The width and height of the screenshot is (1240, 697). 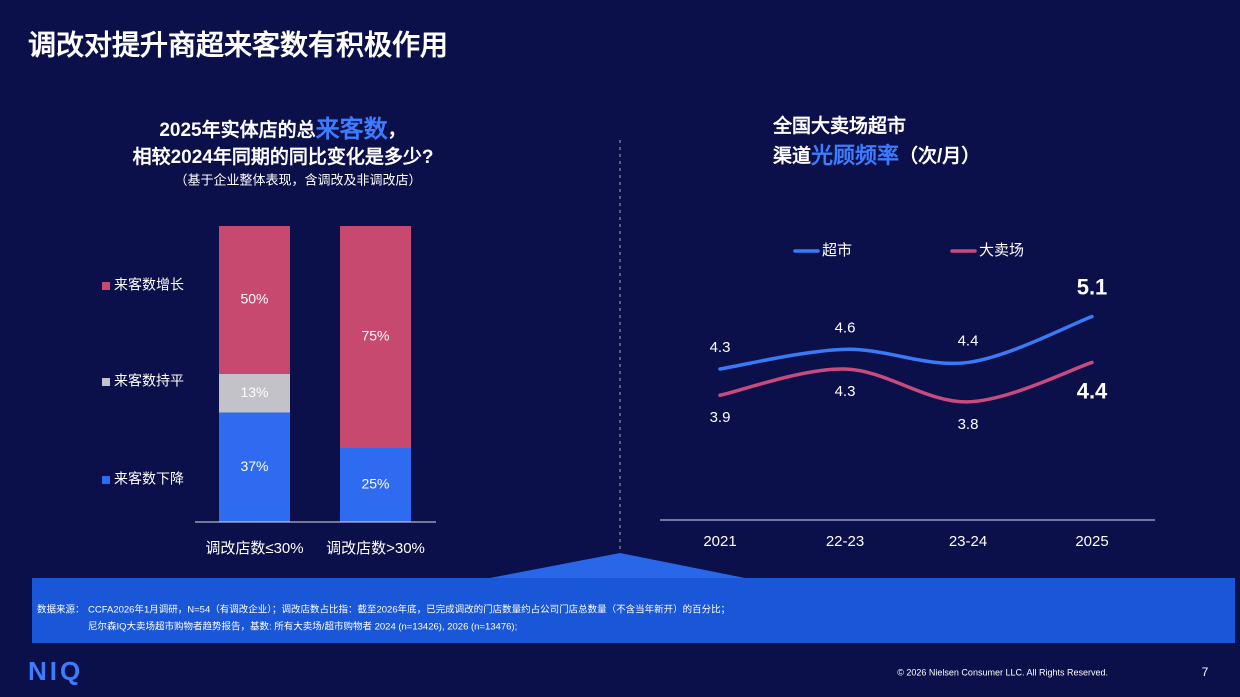 I want to click on data-label: 37%, so click(x=254, y=466).